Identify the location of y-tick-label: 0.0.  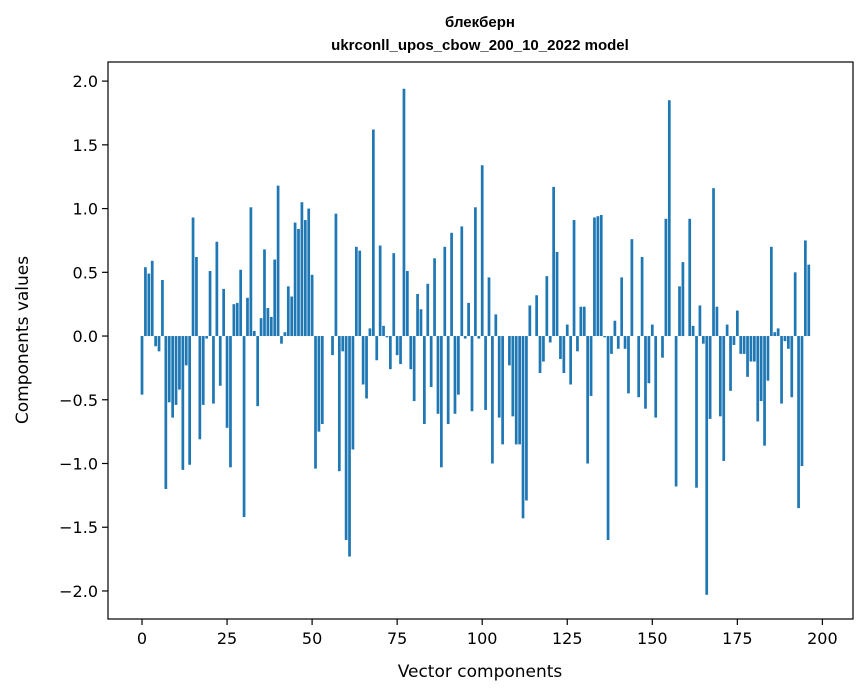
(85, 336).